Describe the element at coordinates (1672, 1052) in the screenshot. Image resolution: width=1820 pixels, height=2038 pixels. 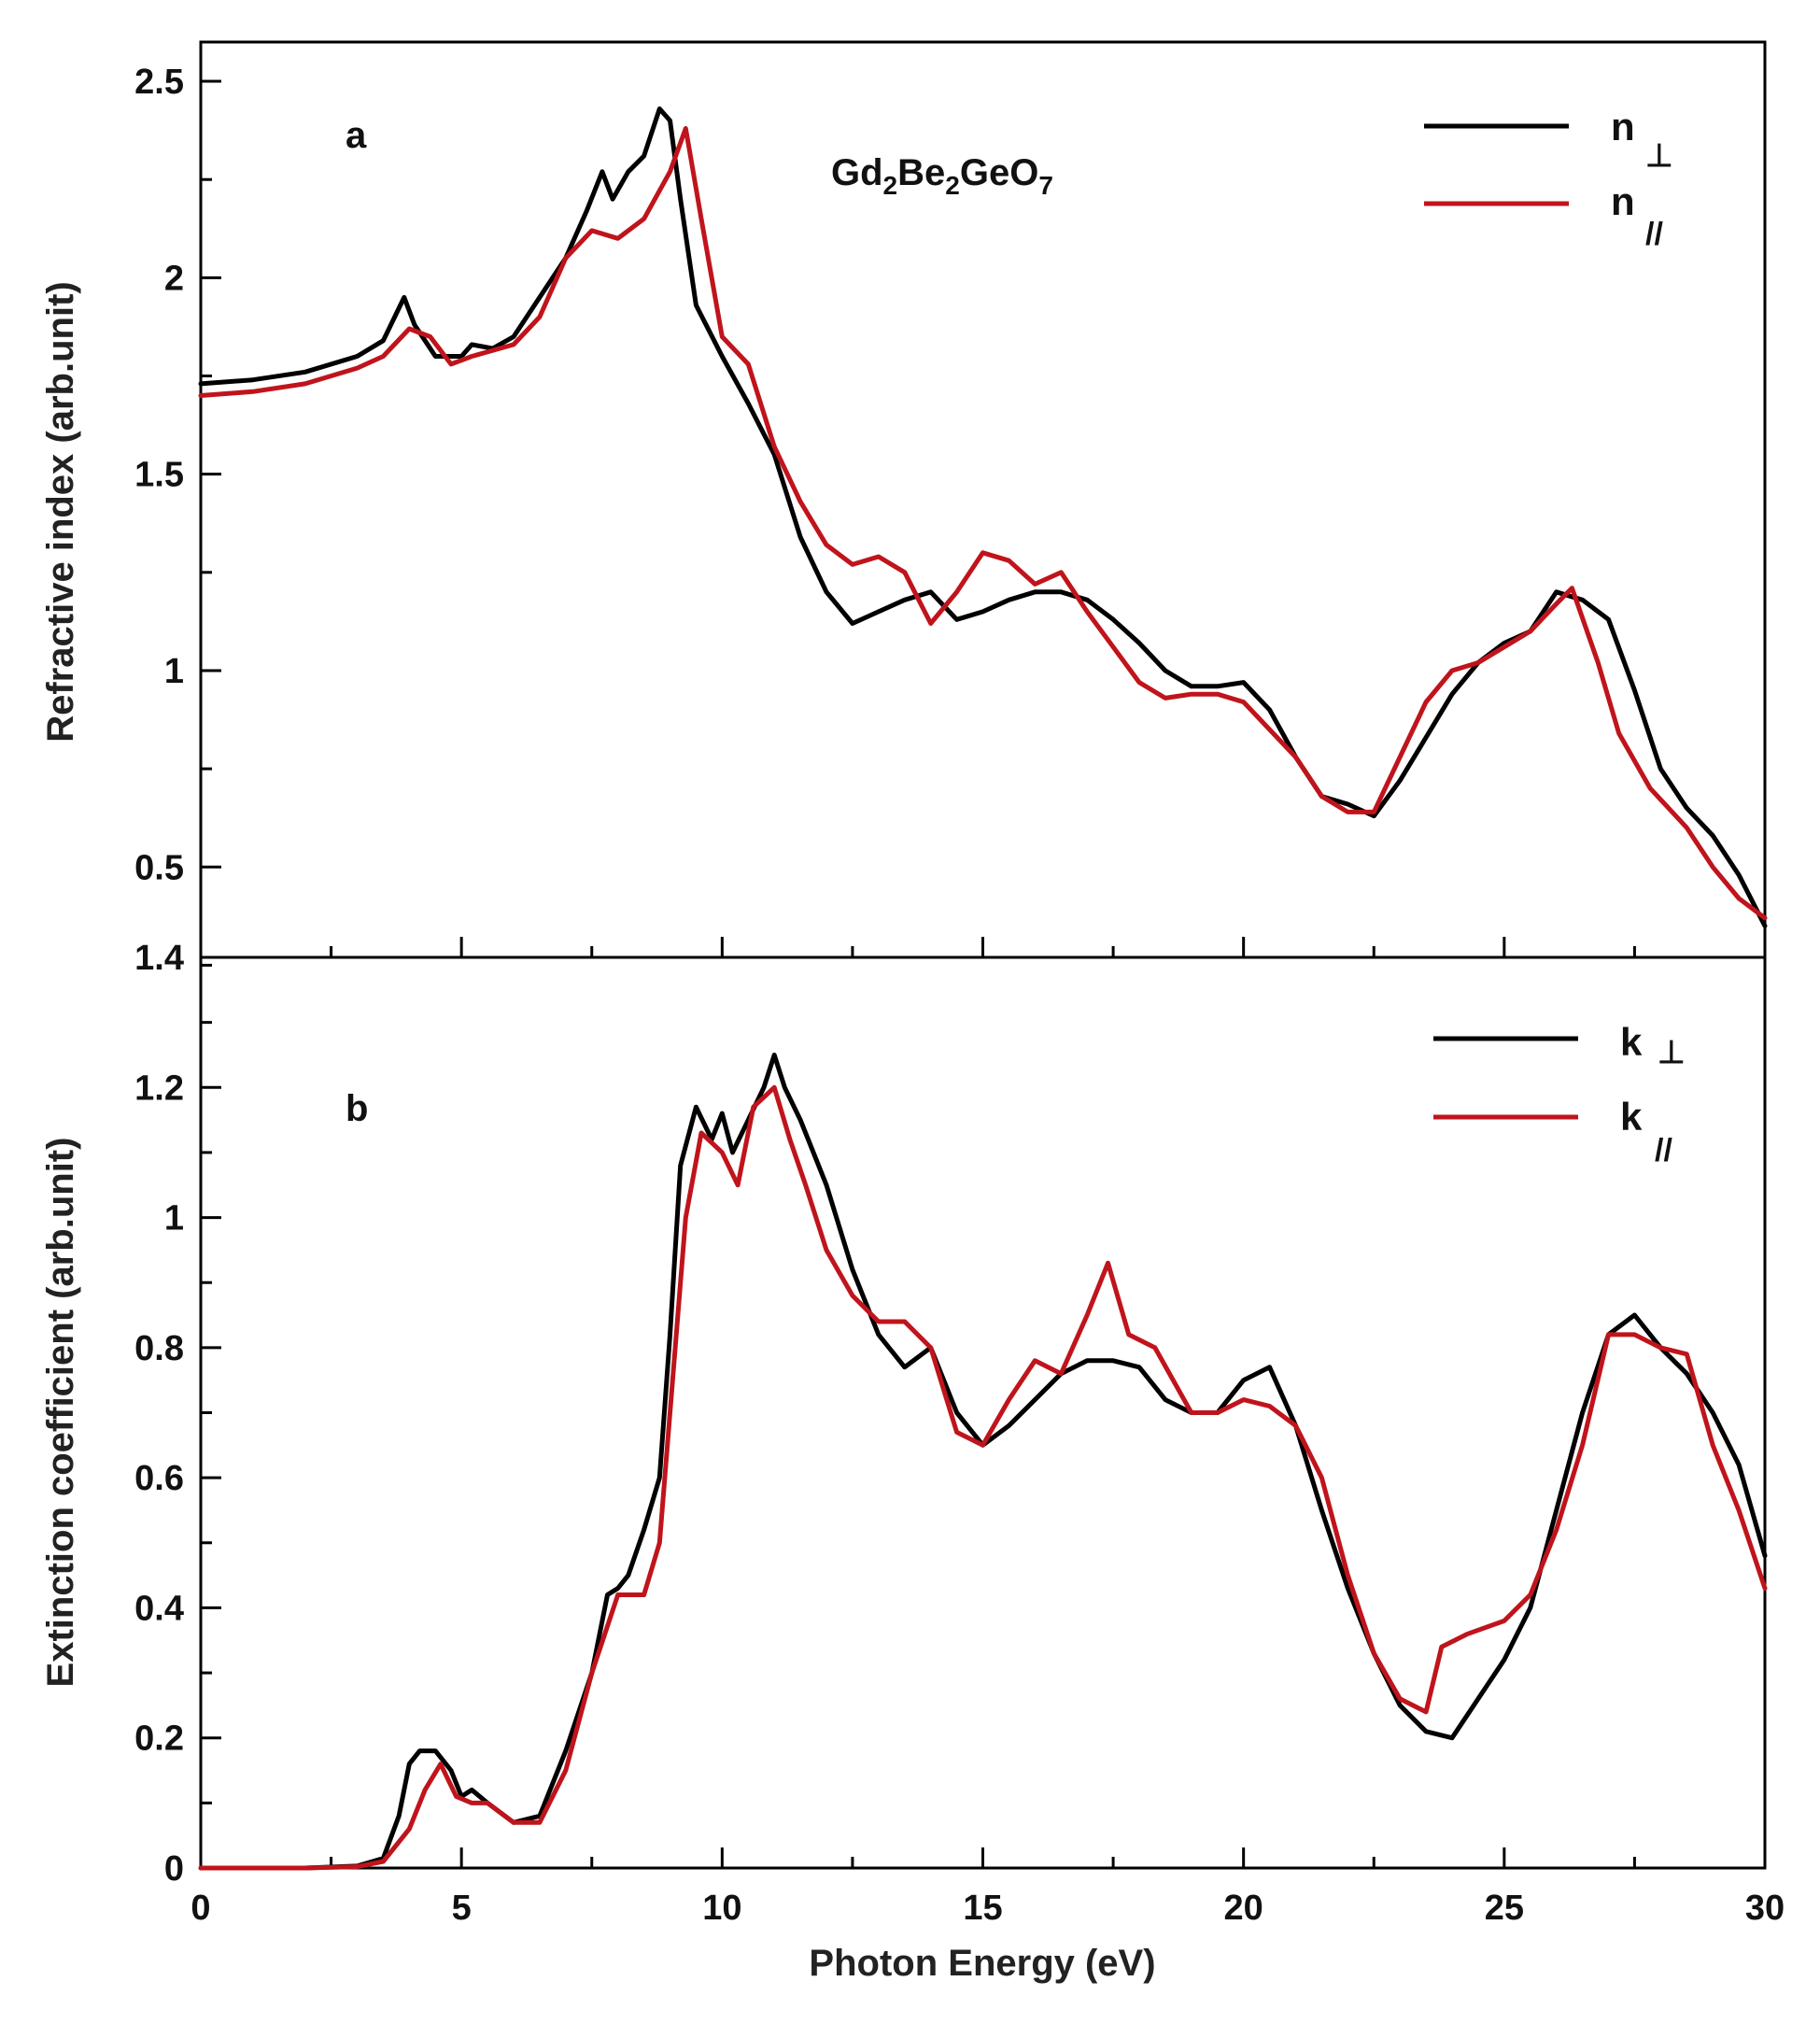
I see `legend-sub-k-perp: ⊥` at that location.